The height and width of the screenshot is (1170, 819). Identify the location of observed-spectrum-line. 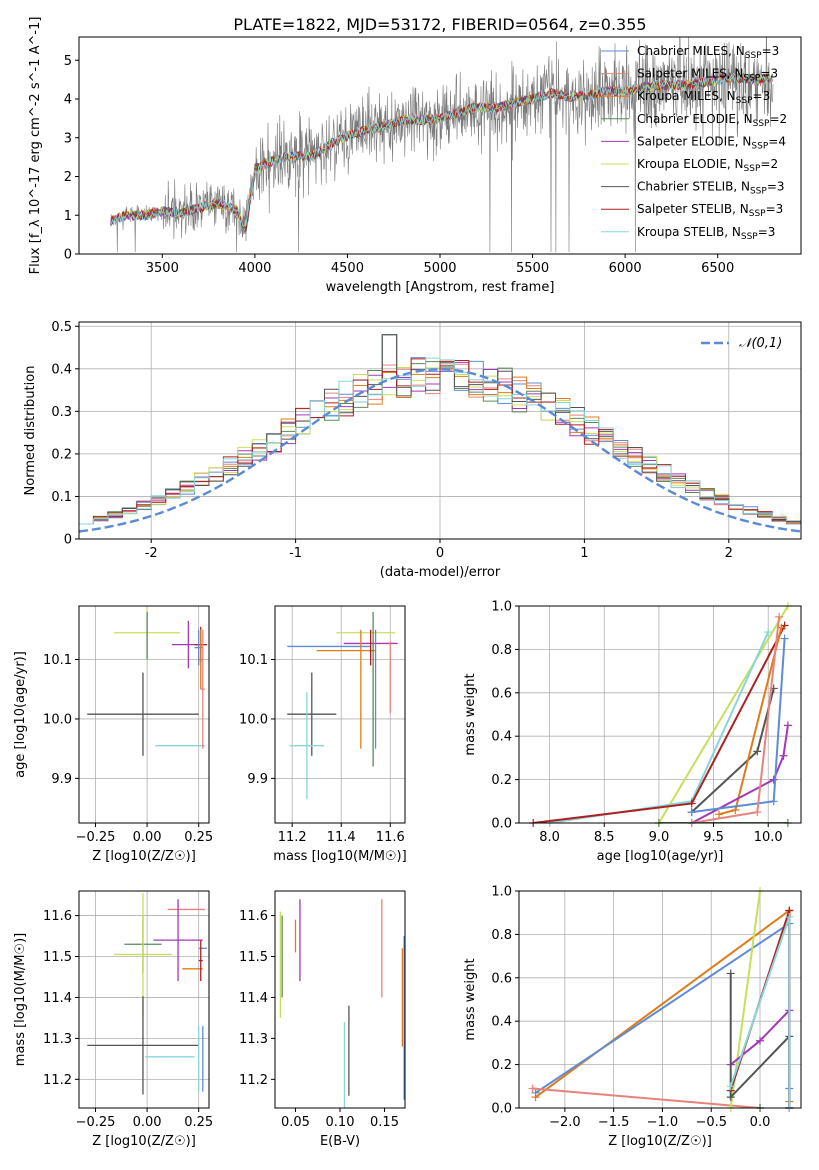
(442, 145).